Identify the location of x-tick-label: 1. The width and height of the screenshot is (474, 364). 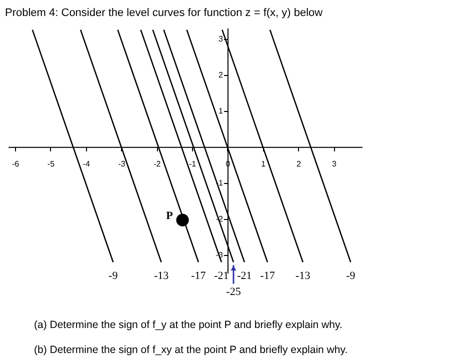
(263, 163).